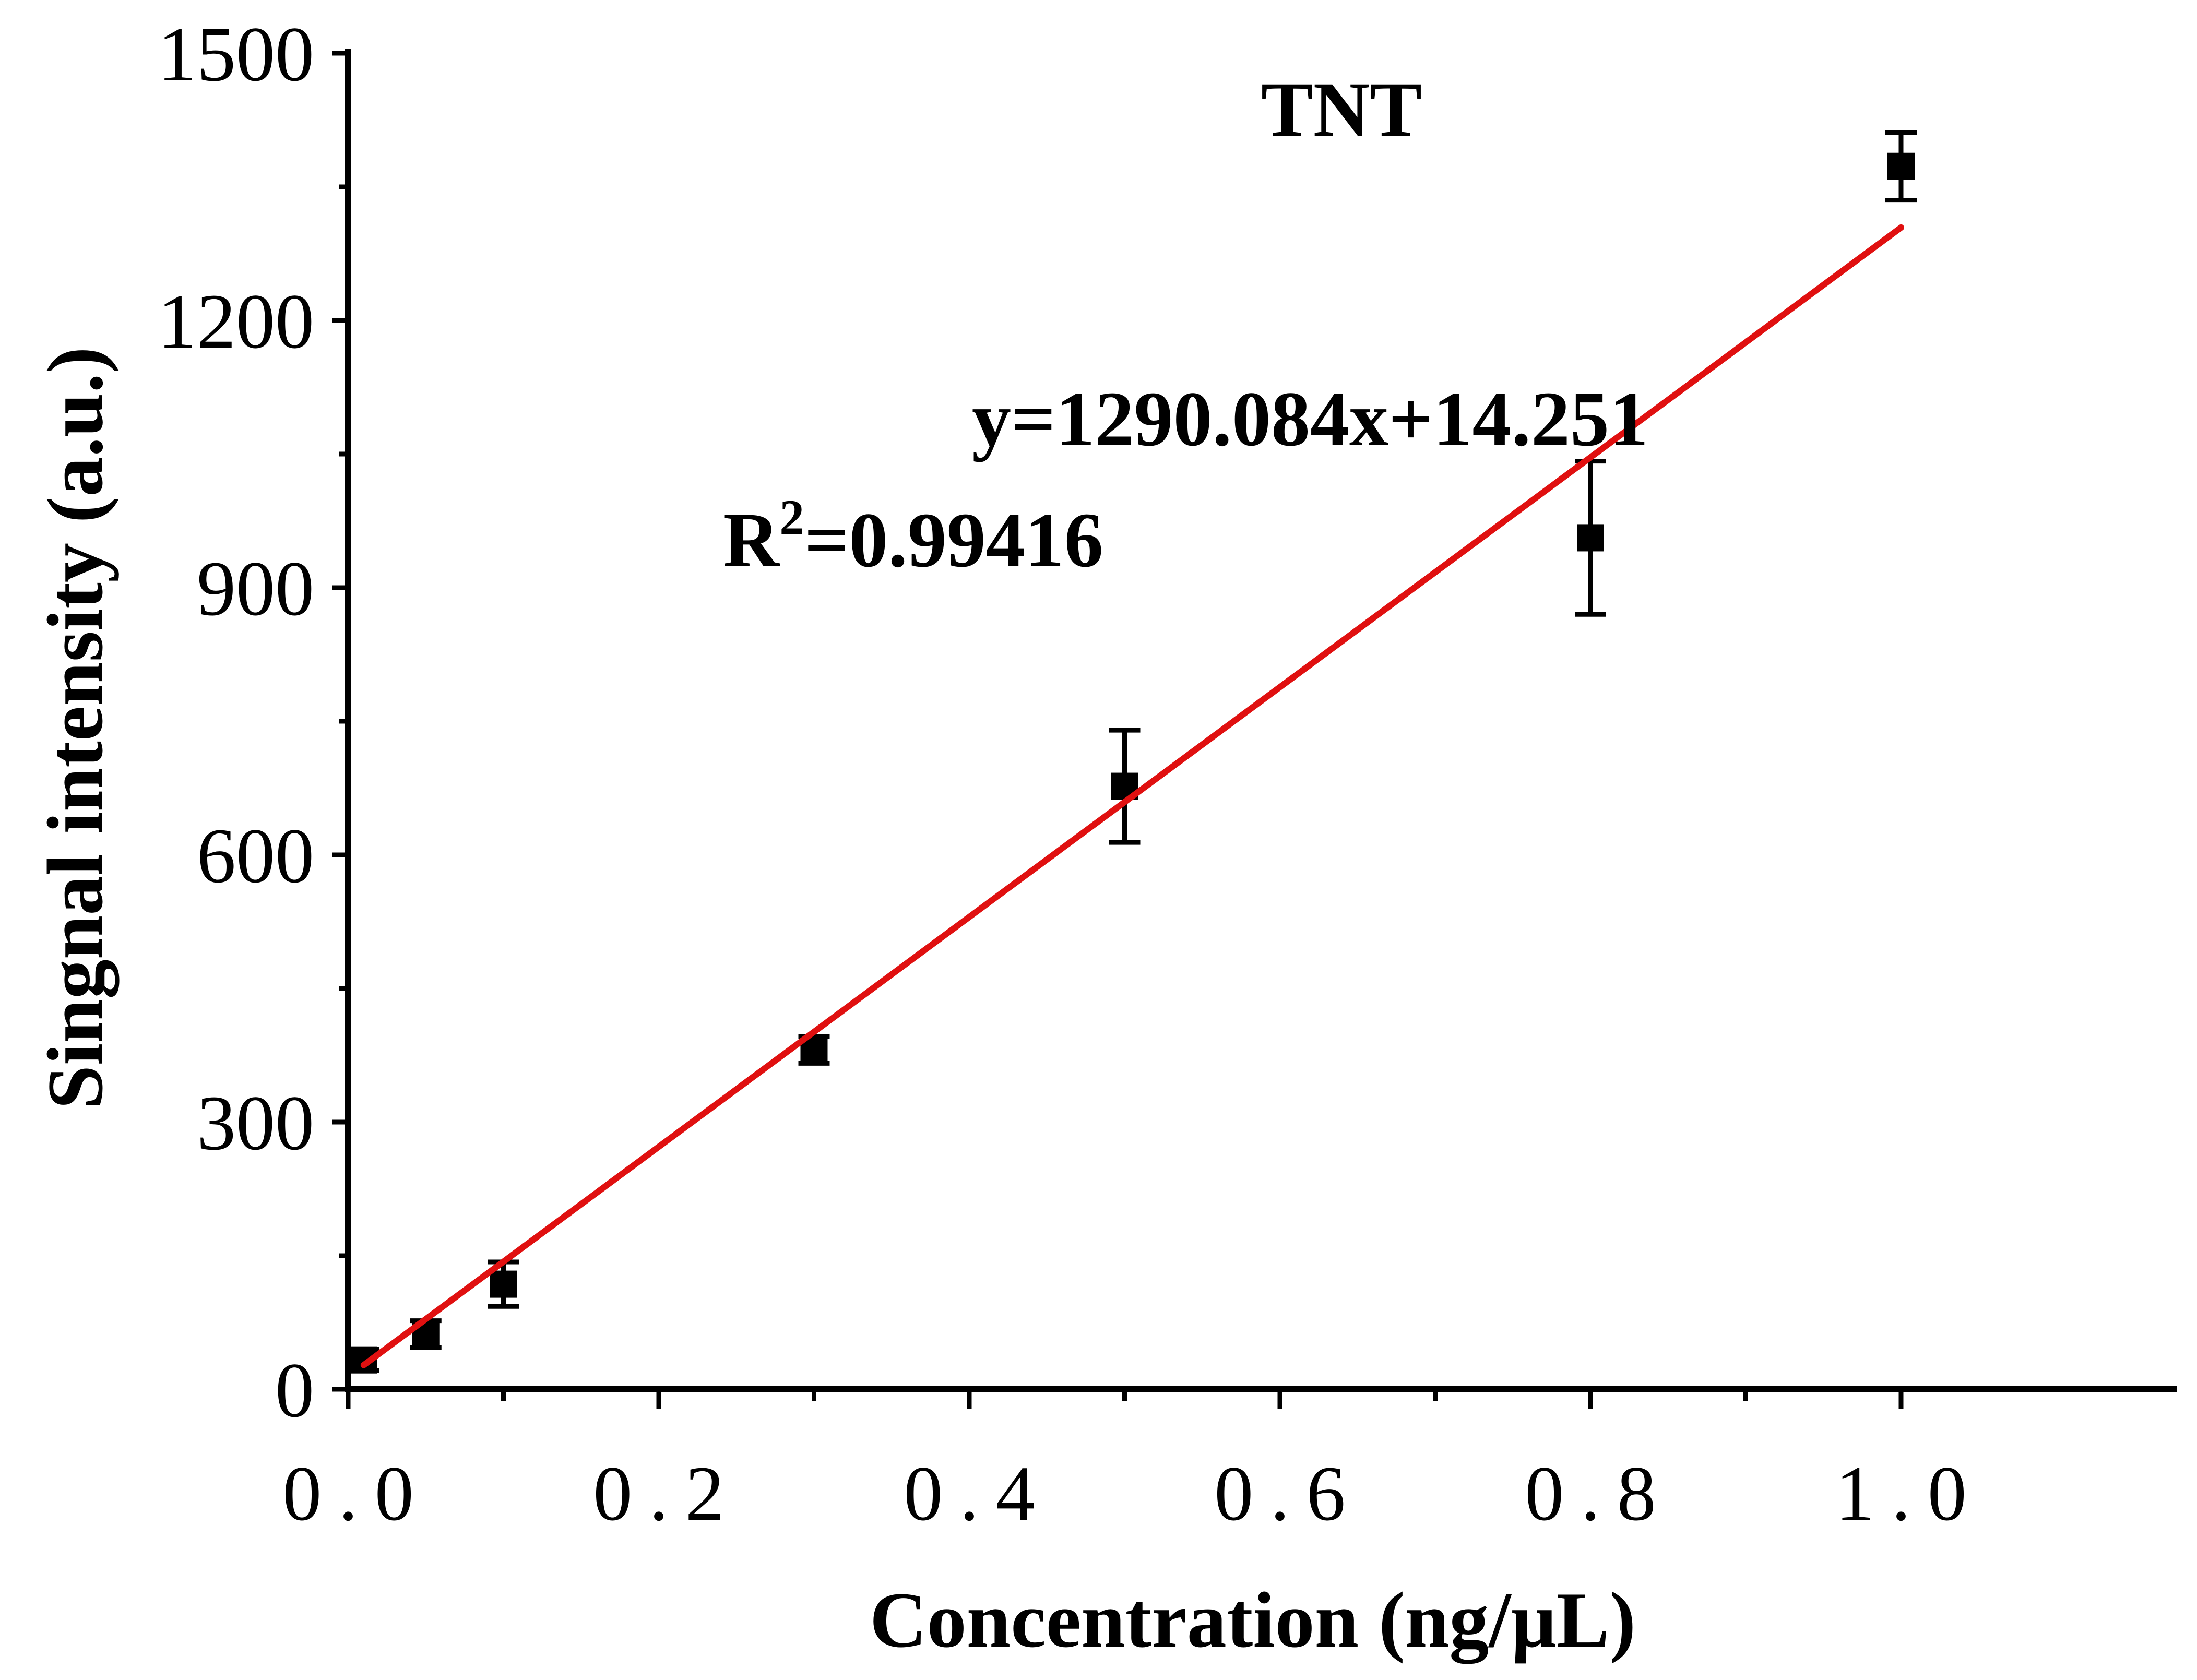 This screenshot has width=2197, height=1680. What do you see at coordinates (751, 540) in the screenshot?
I see `r-squared-prefix: R` at bounding box center [751, 540].